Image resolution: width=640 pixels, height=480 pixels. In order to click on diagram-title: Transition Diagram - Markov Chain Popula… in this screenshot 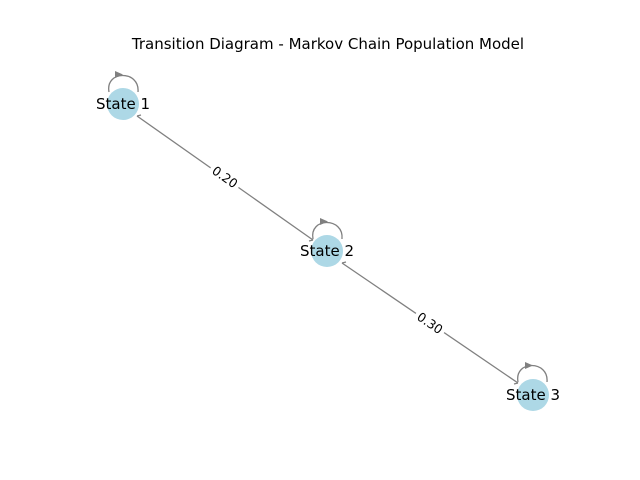, I will do `click(327, 44)`.